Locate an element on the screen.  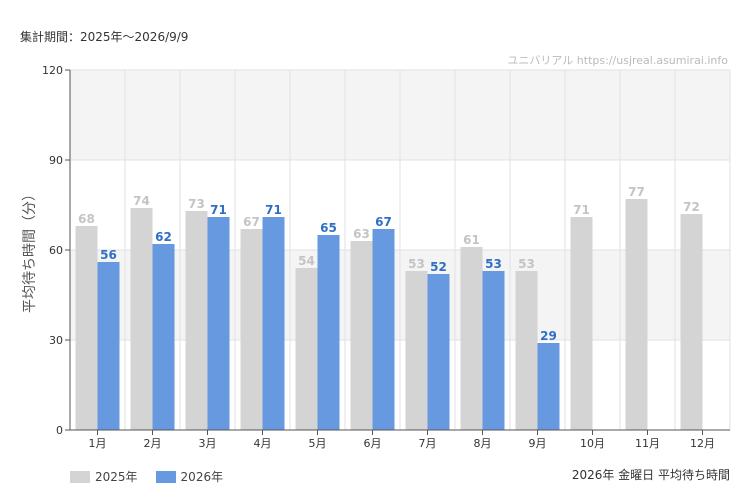
data-label-2025-4: 67 is located at coordinates (251, 222).